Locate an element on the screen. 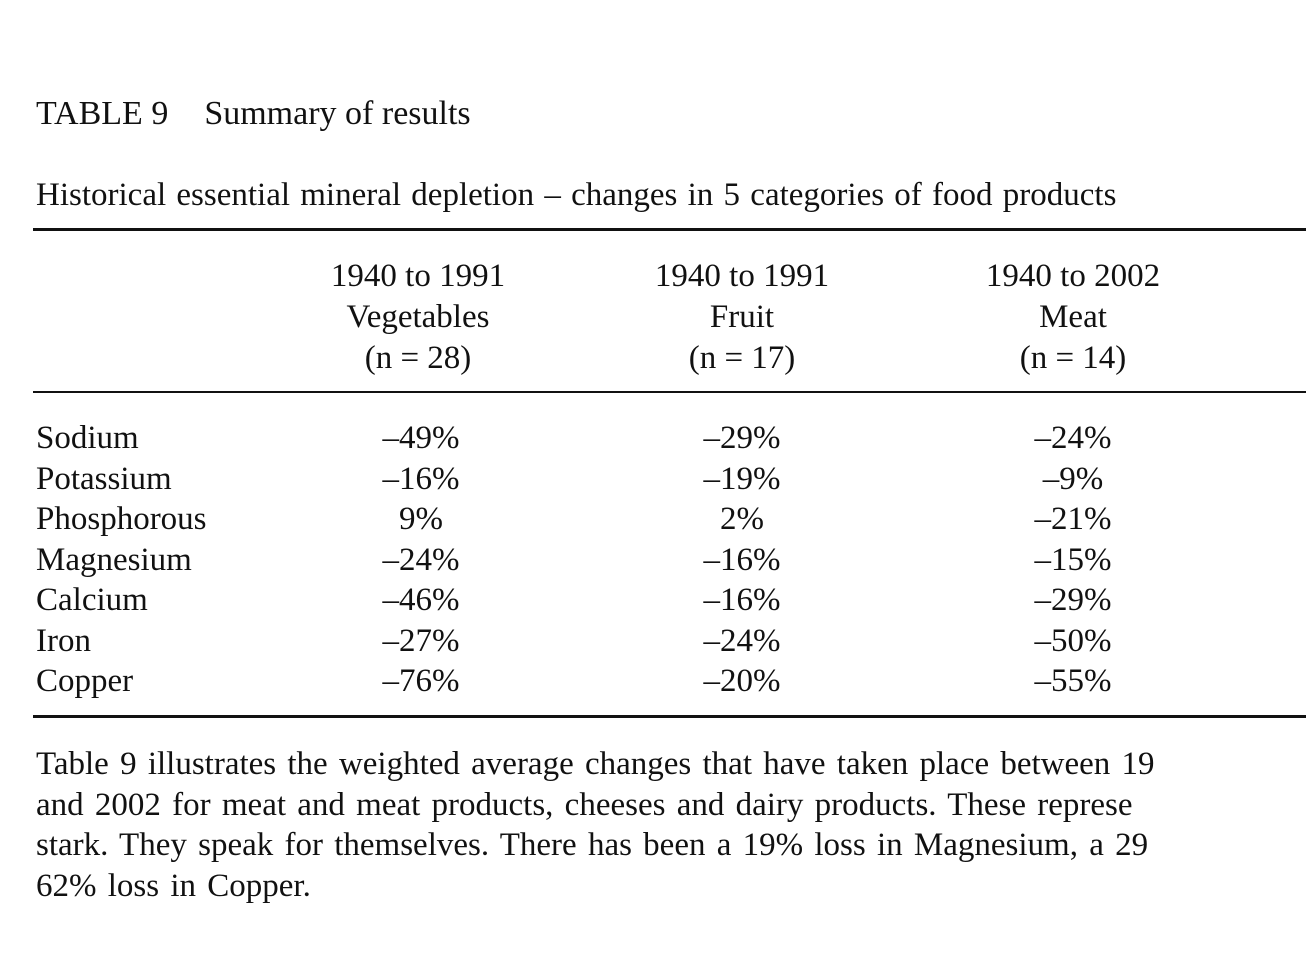 The width and height of the screenshot is (1306, 956). table-row: Potassium –16% –19% –9% is located at coordinates (653, 479).